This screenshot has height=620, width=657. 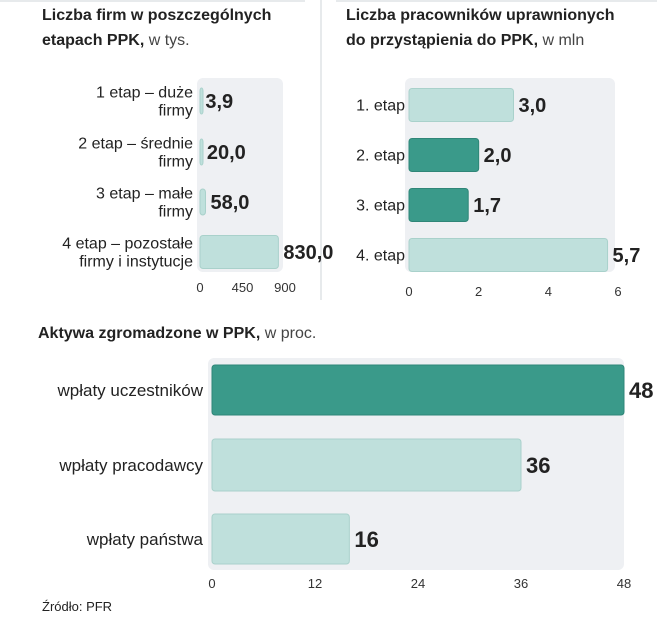 What do you see at coordinates (145, 539) in the screenshot?
I see `category-label: wpłaty państwa` at bounding box center [145, 539].